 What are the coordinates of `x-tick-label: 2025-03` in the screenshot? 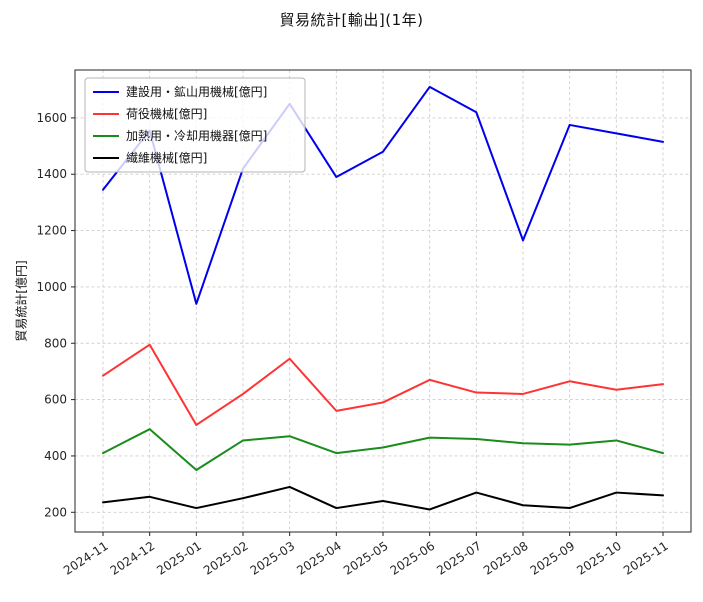 It's located at (273, 558).